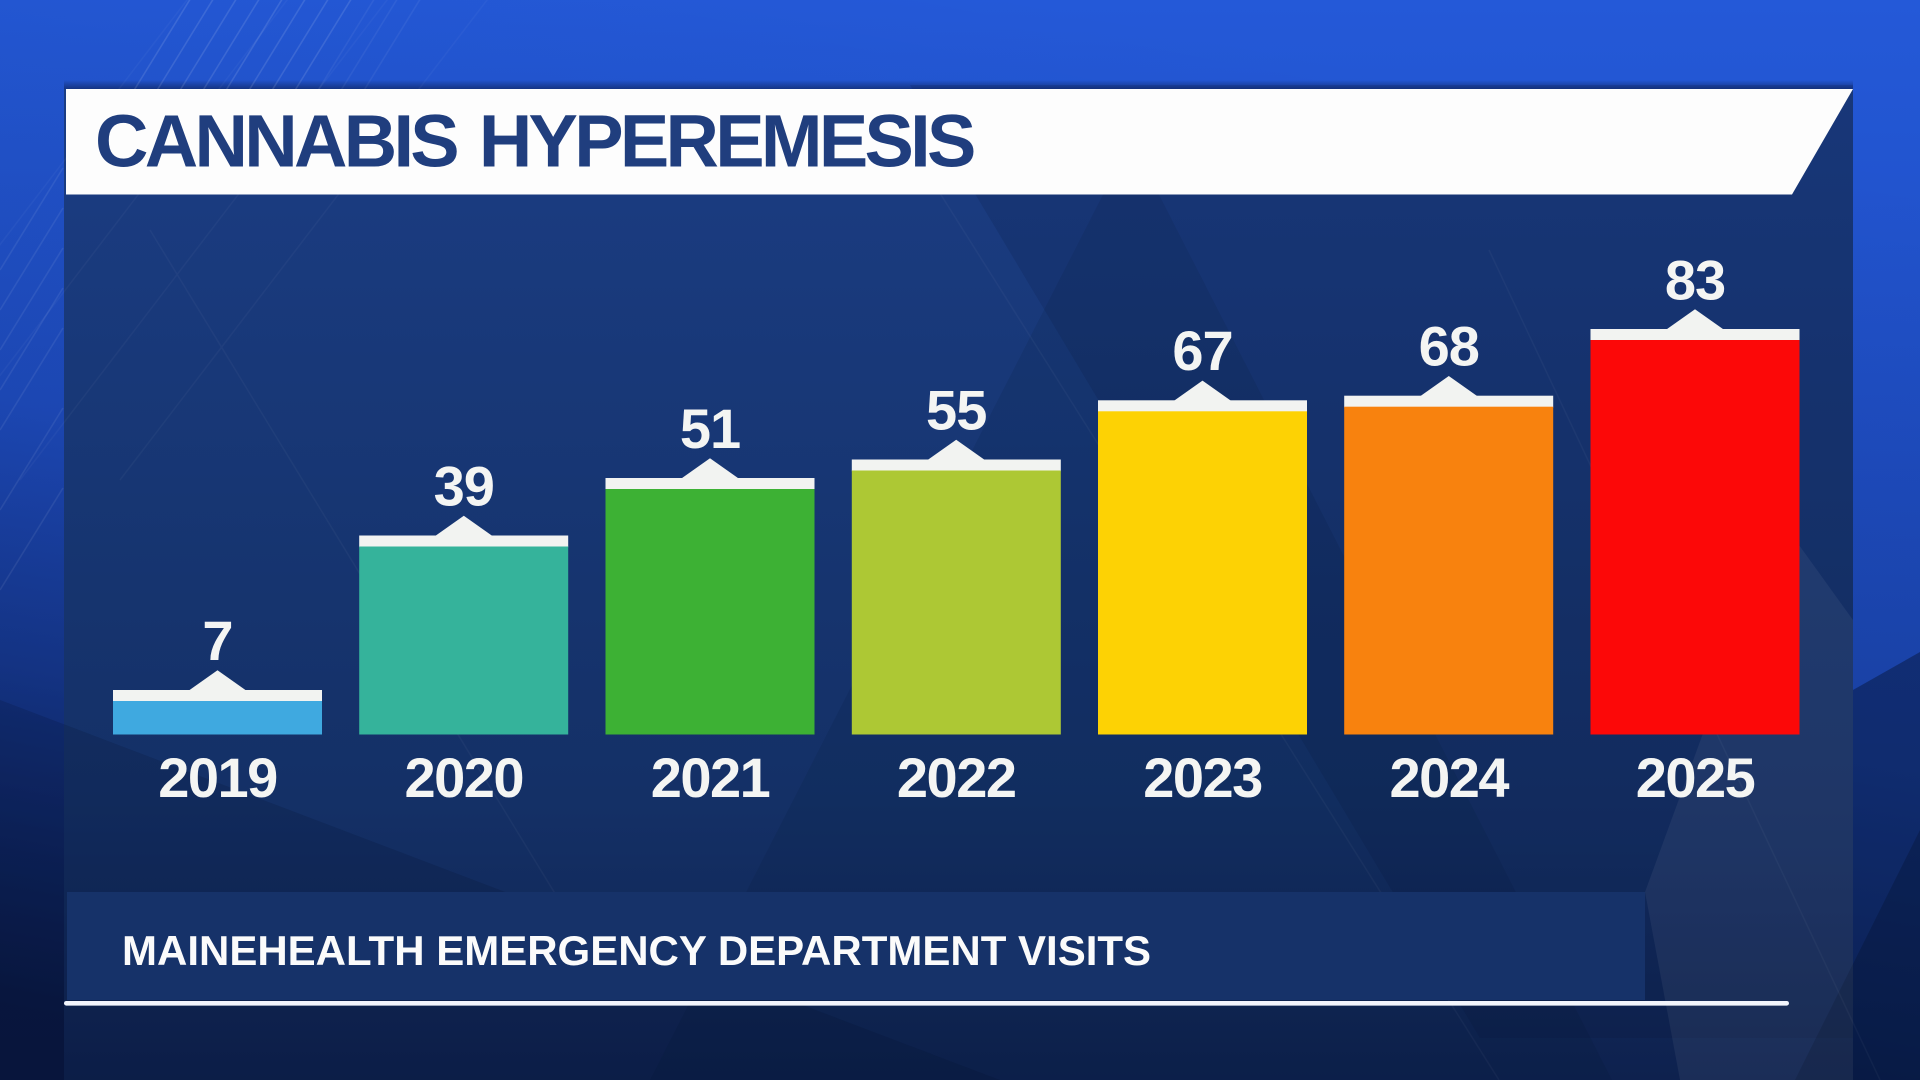 Image resolution: width=1920 pixels, height=1080 pixels. Describe the element at coordinates (1202, 350) in the screenshot. I see `svg-text: 67` at that location.